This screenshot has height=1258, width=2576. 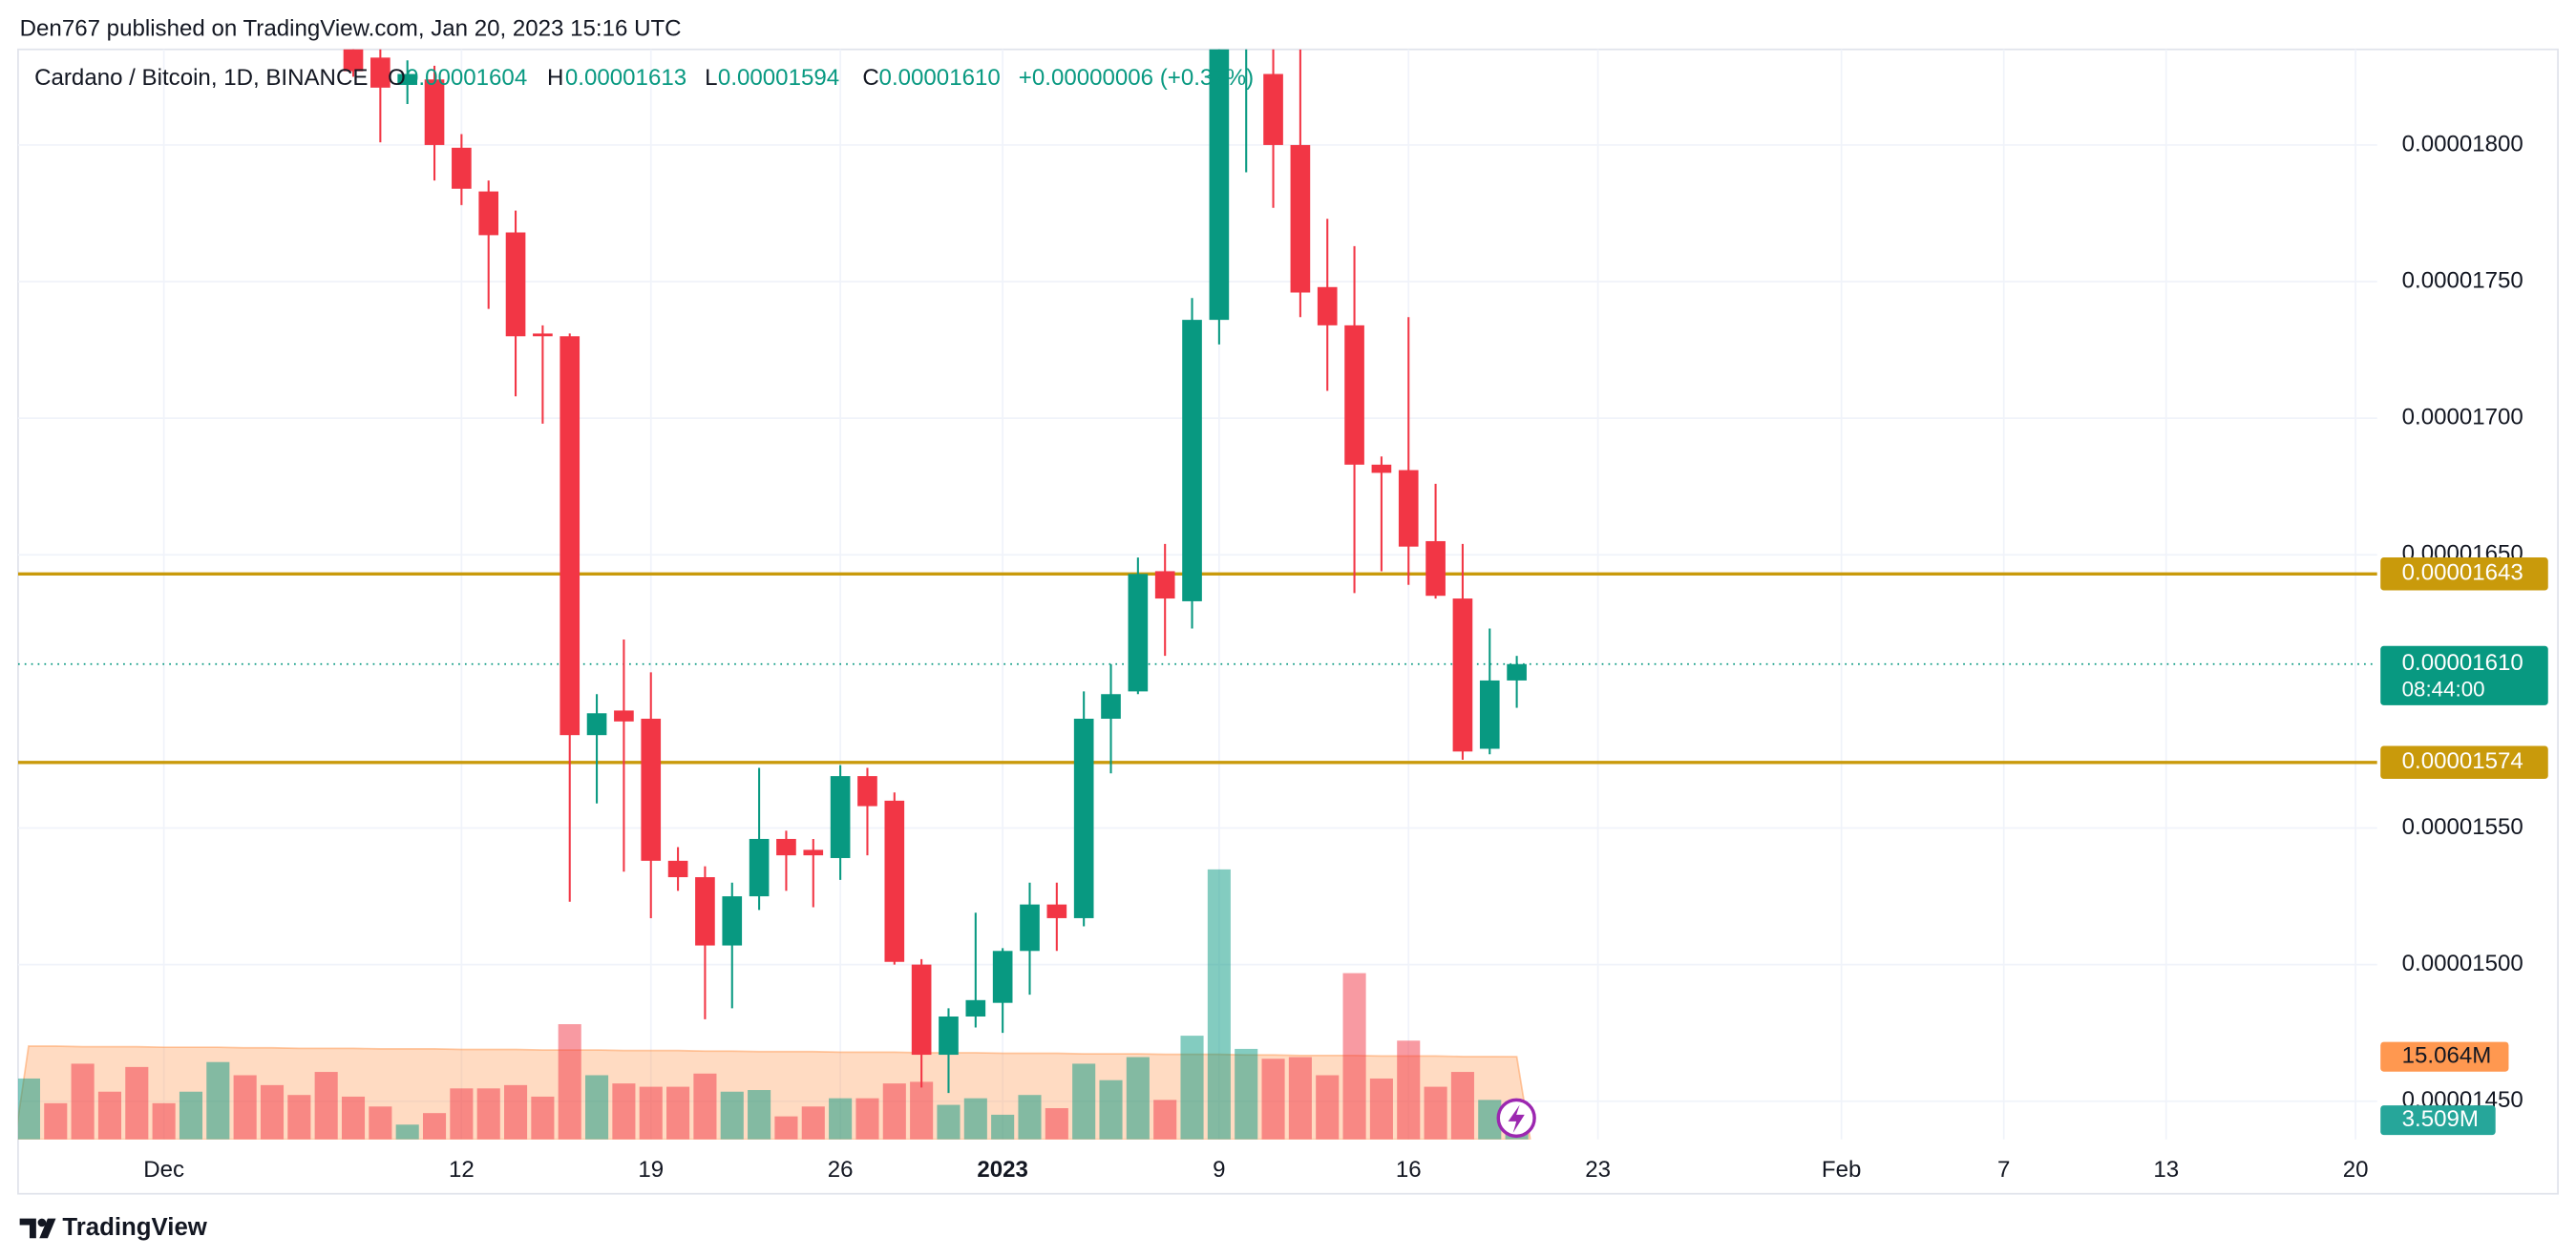 What do you see at coordinates (2356, 1170) in the screenshot?
I see `x-tick-label: 20` at bounding box center [2356, 1170].